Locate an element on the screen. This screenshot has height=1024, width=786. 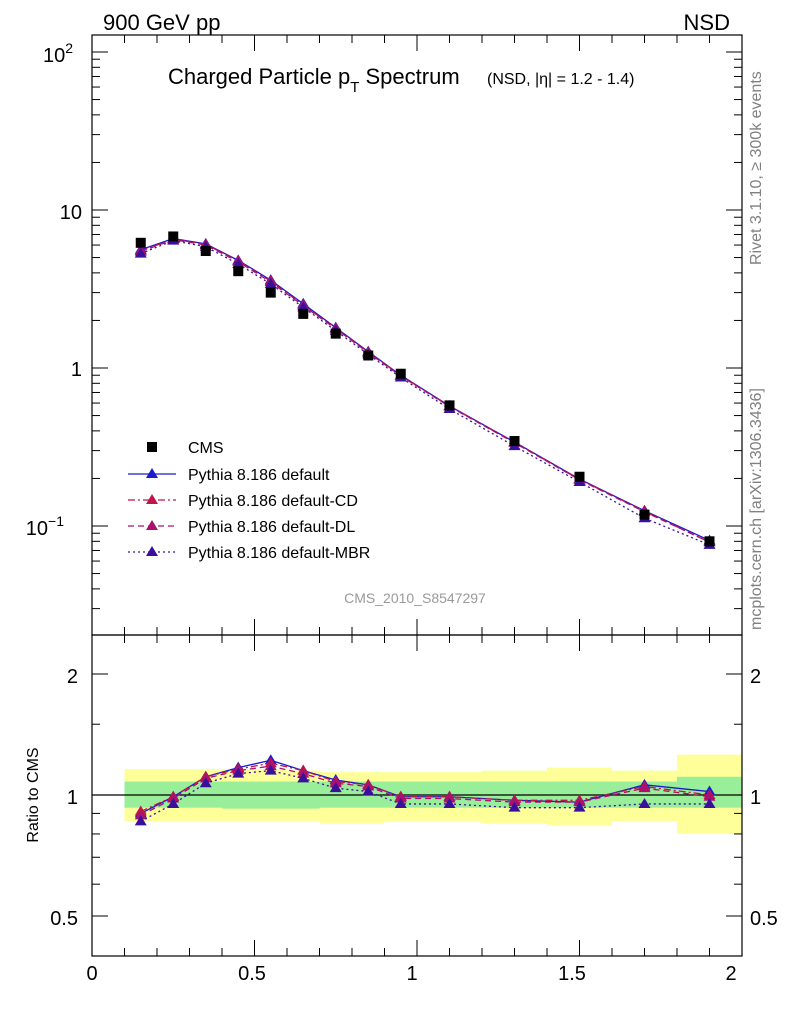
ytick-label-0.1-base: 10 is located at coordinates (37, 529).